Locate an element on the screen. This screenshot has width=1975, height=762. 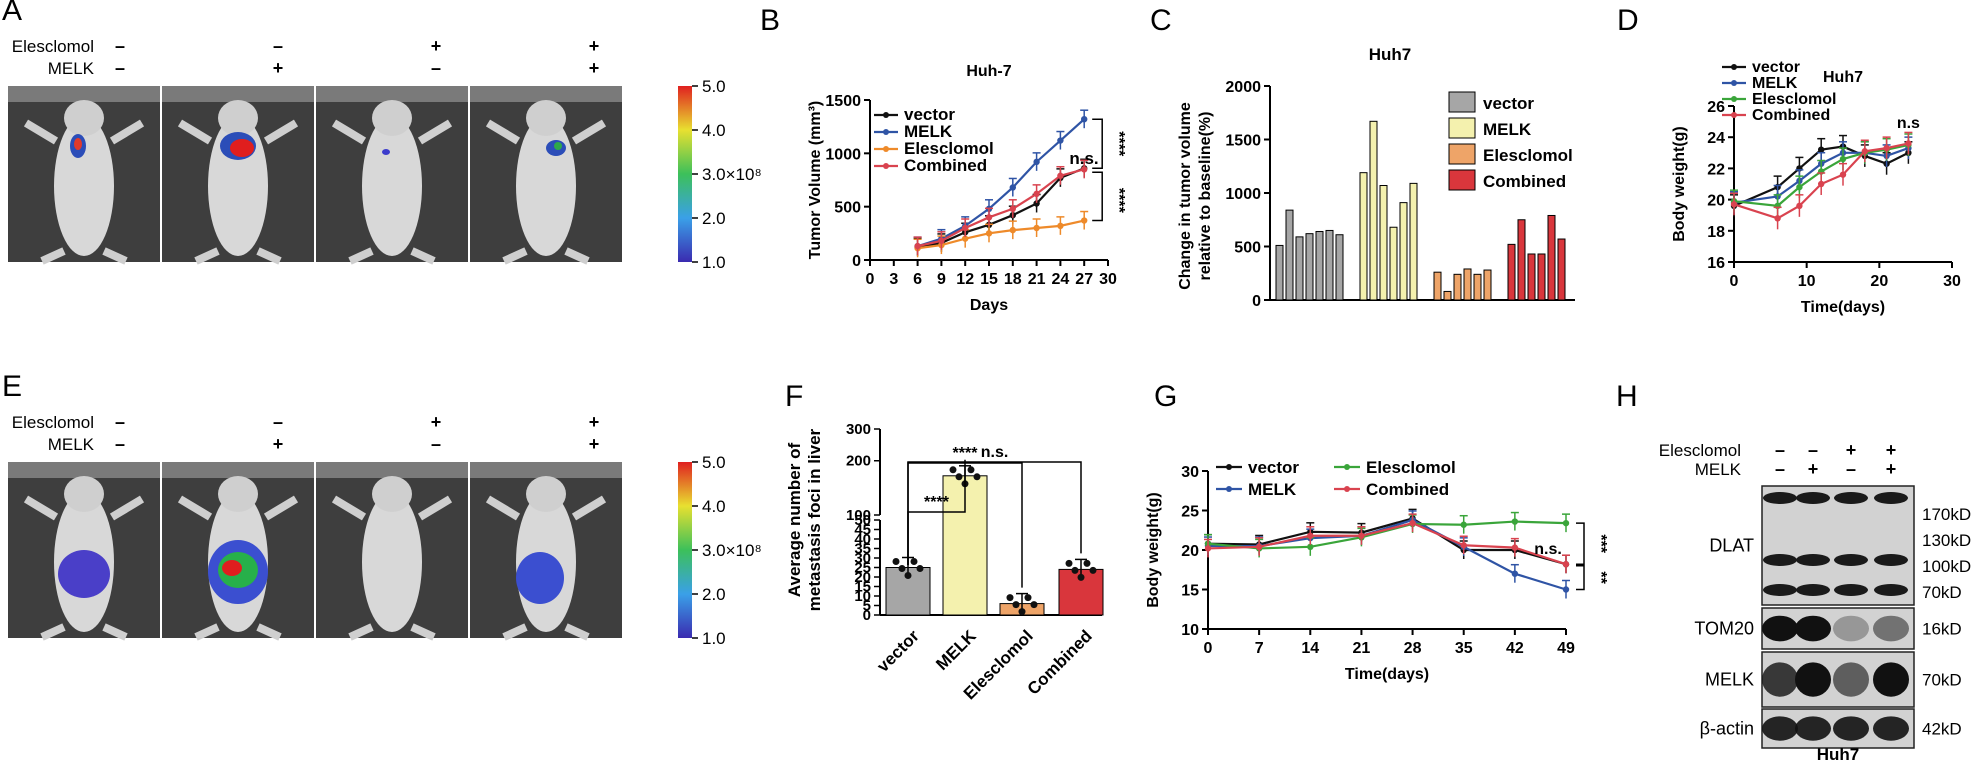
blot-label: DLAT is located at coordinates (1731, 546).